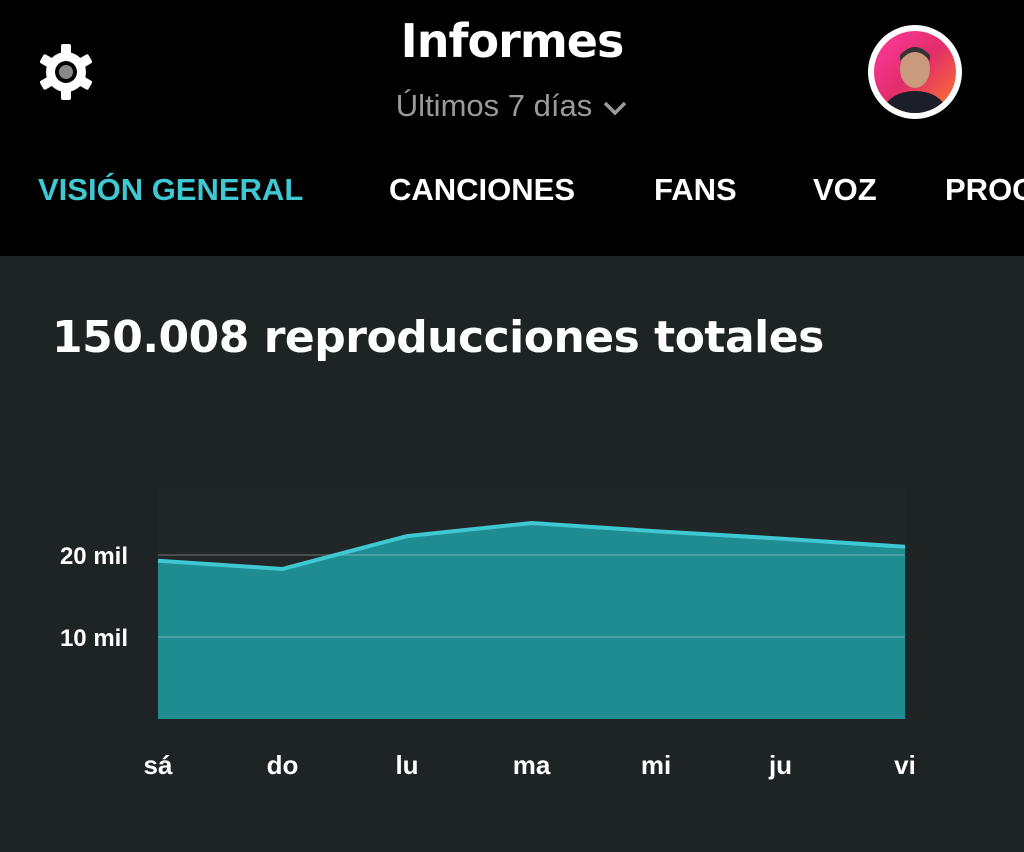  I want to click on gear-icon, so click(66, 72).